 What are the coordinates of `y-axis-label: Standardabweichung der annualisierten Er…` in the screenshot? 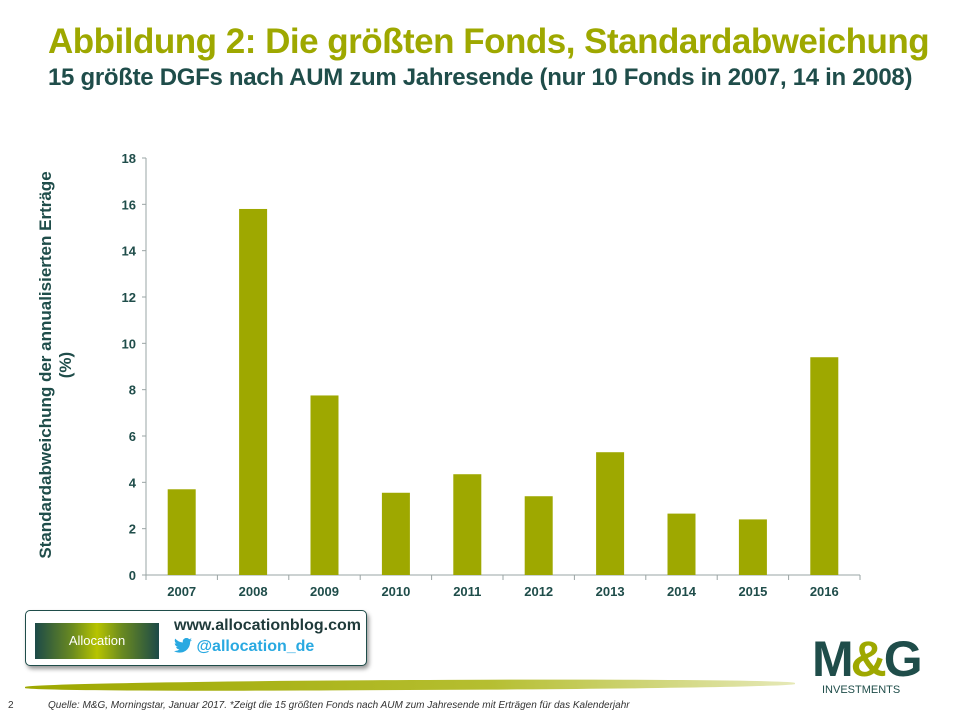 It's located at (55, 365).